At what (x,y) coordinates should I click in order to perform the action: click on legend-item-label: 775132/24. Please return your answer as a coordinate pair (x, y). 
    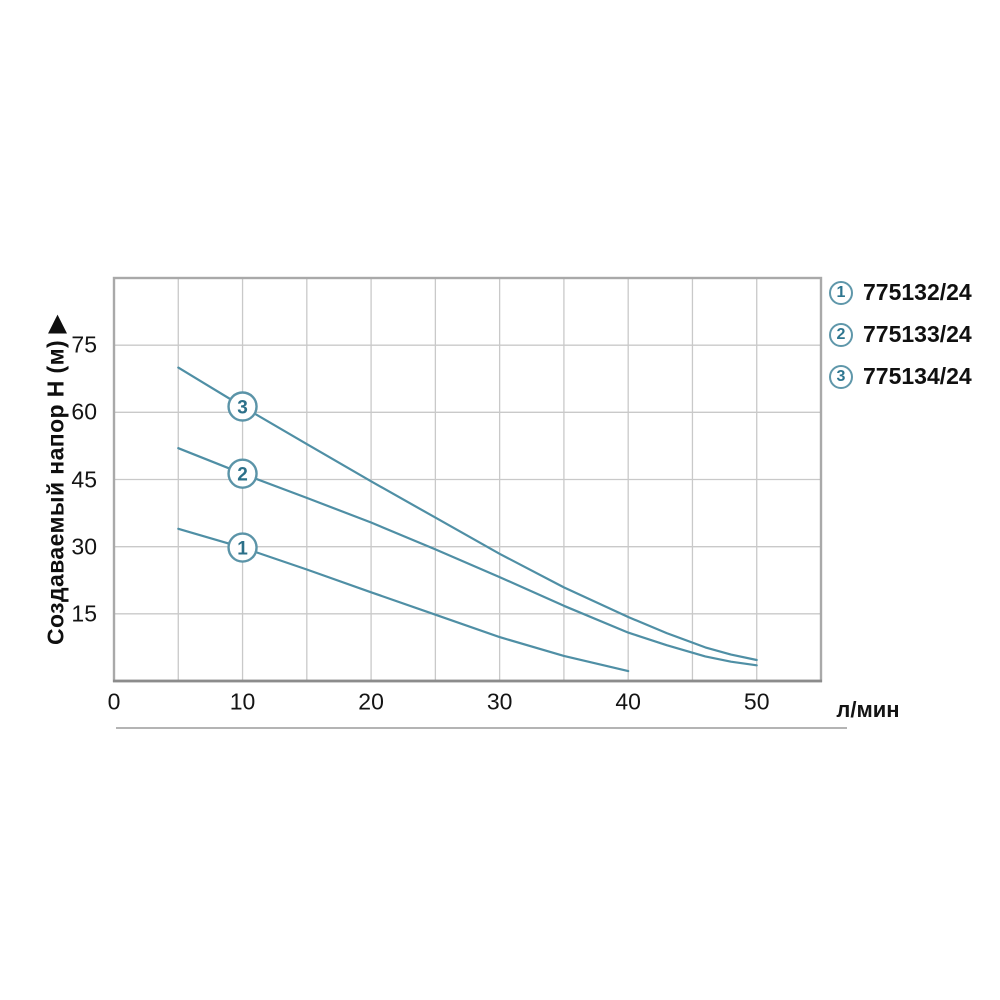
    Looking at the image, I should click on (917, 292).